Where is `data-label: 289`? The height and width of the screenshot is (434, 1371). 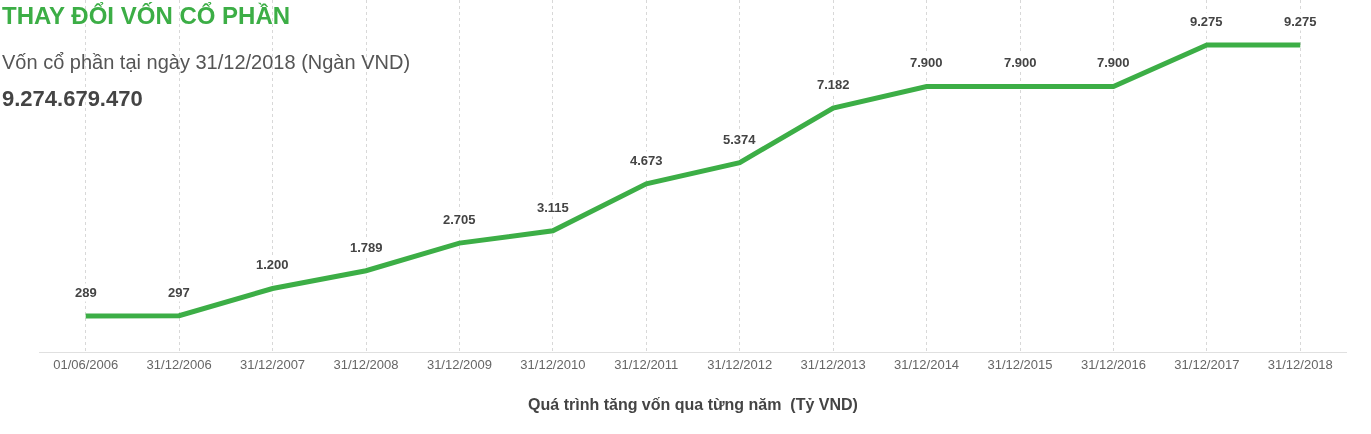
data-label: 289 is located at coordinates (86, 292).